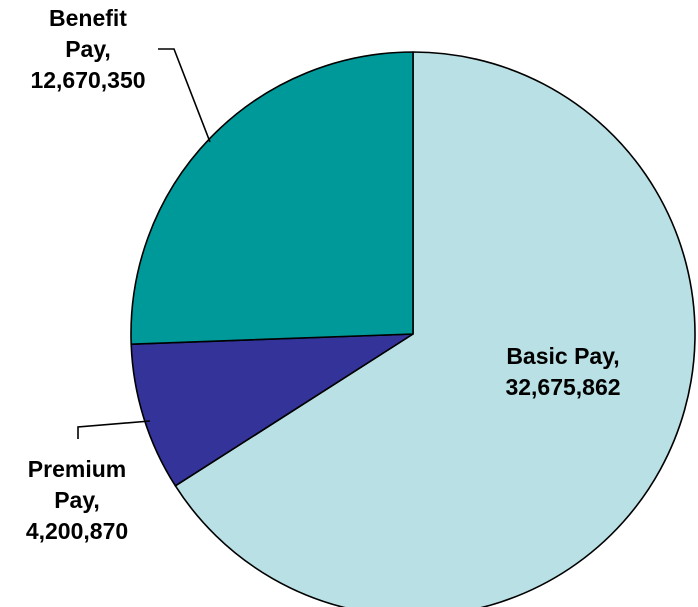  What do you see at coordinates (184, 95) in the screenshot?
I see `leader-line-benefit-pay` at bounding box center [184, 95].